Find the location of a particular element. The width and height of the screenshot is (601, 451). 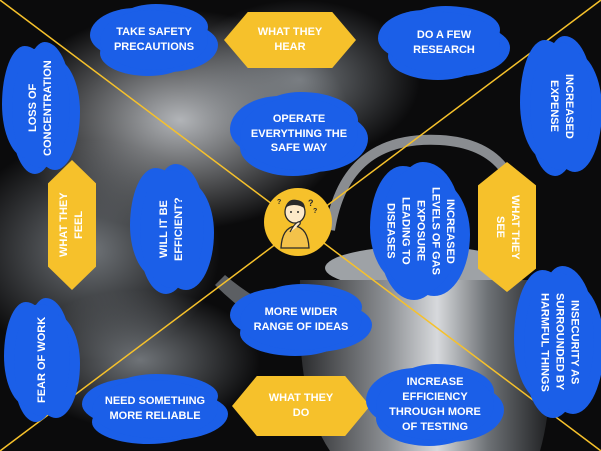

note-text: FEAR OF WORK is located at coordinates (41, 360).